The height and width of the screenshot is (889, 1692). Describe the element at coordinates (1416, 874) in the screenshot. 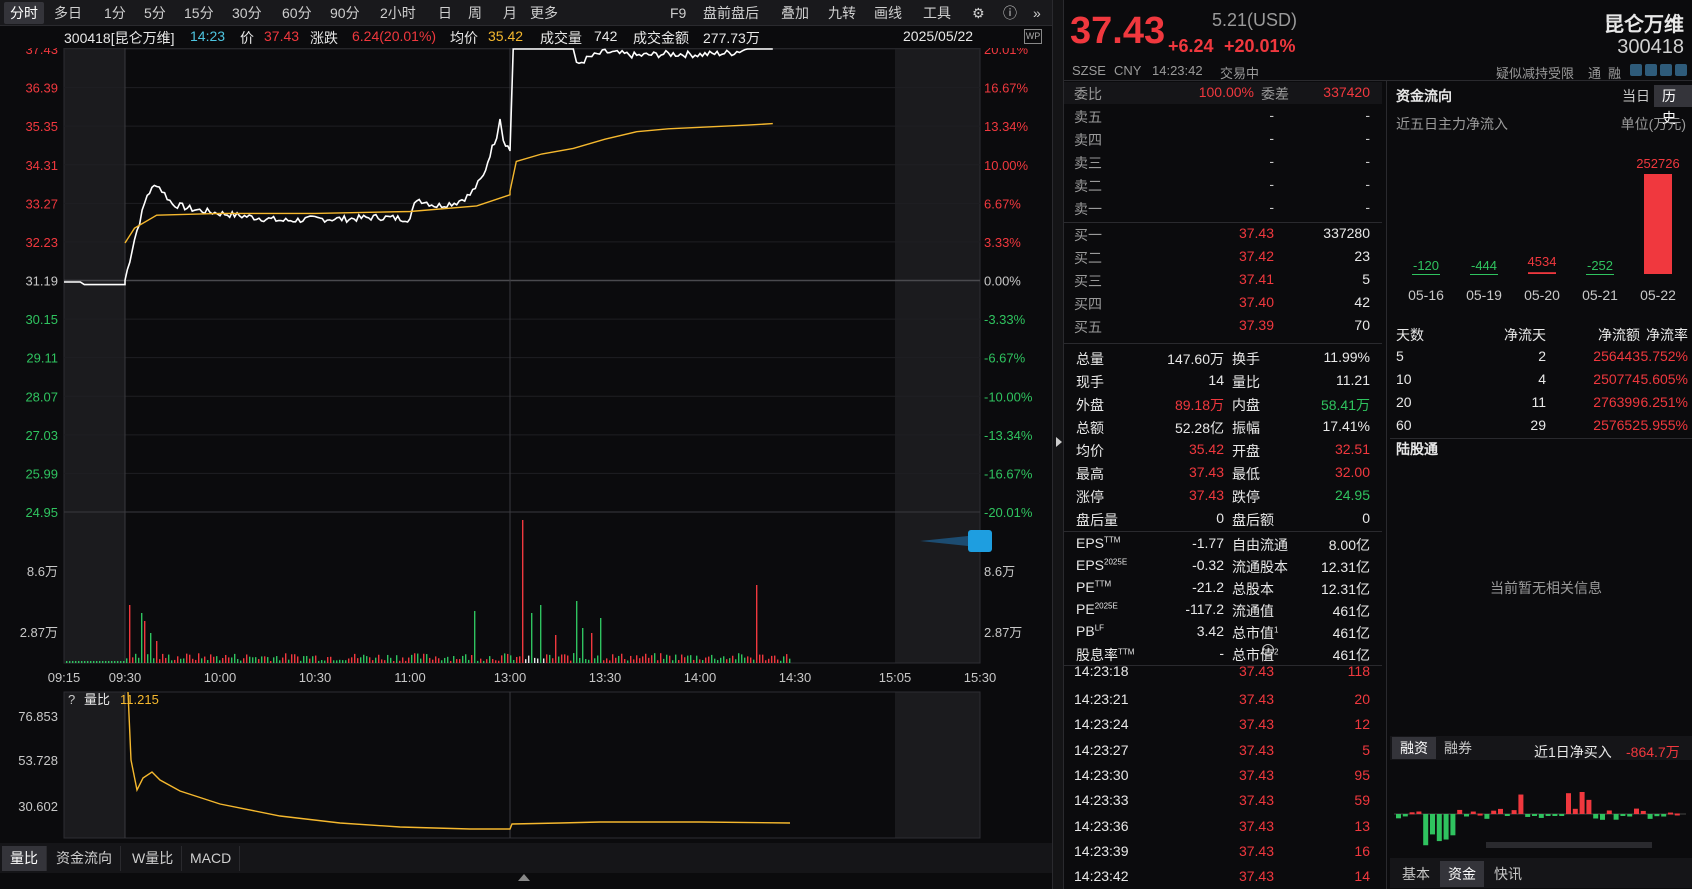

I see `right-tab-0: 基本` at that location.